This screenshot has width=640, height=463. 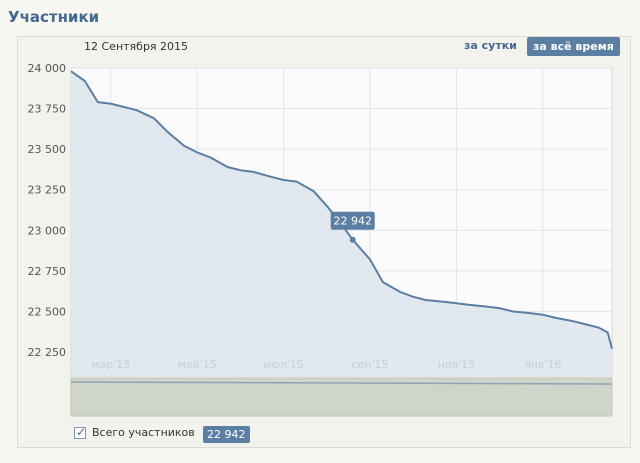 I want to click on y-tick-label: 23 000, so click(x=47, y=230).